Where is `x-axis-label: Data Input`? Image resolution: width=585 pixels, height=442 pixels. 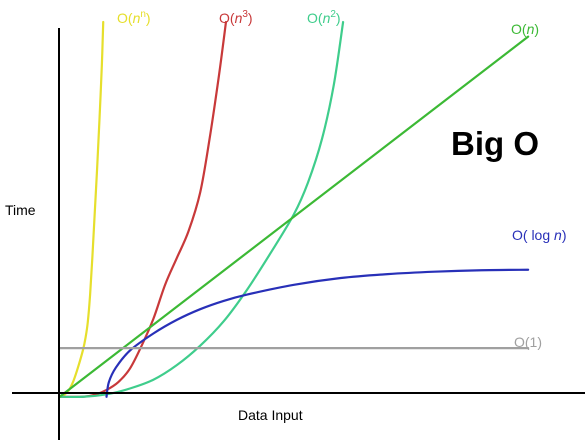 x-axis-label: Data Input is located at coordinates (270, 415).